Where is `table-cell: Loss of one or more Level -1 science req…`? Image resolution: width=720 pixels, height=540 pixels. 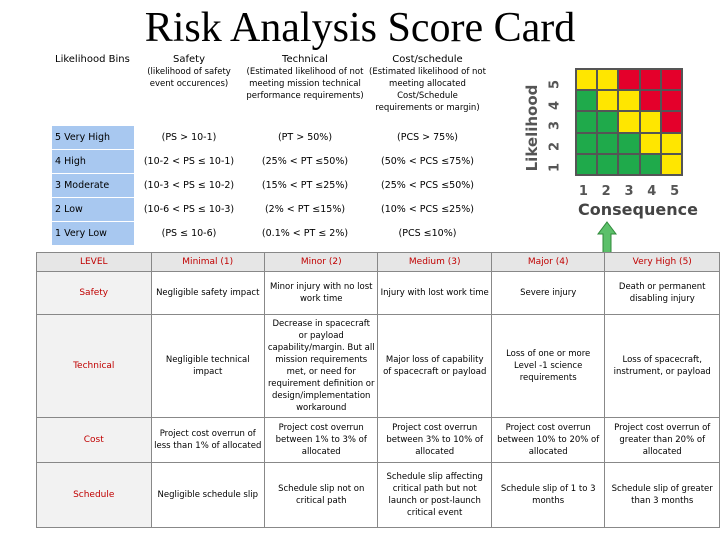
table-cell: Loss of one or more Level -1 science req… is located at coordinates (548, 366).